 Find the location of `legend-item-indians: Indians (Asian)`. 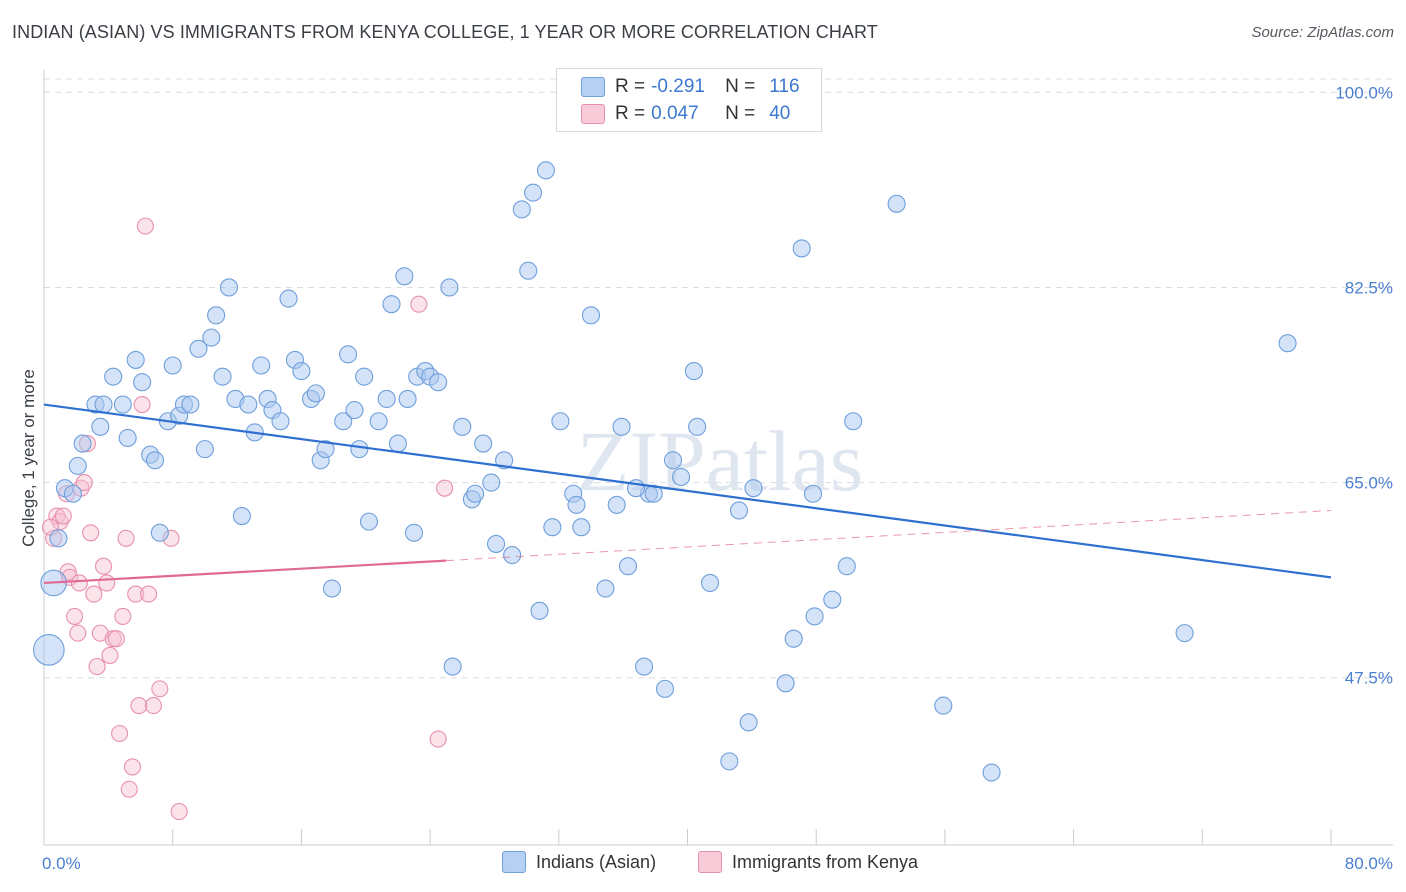

legend-item-indians: Indians (Asian) is located at coordinates (579, 862).